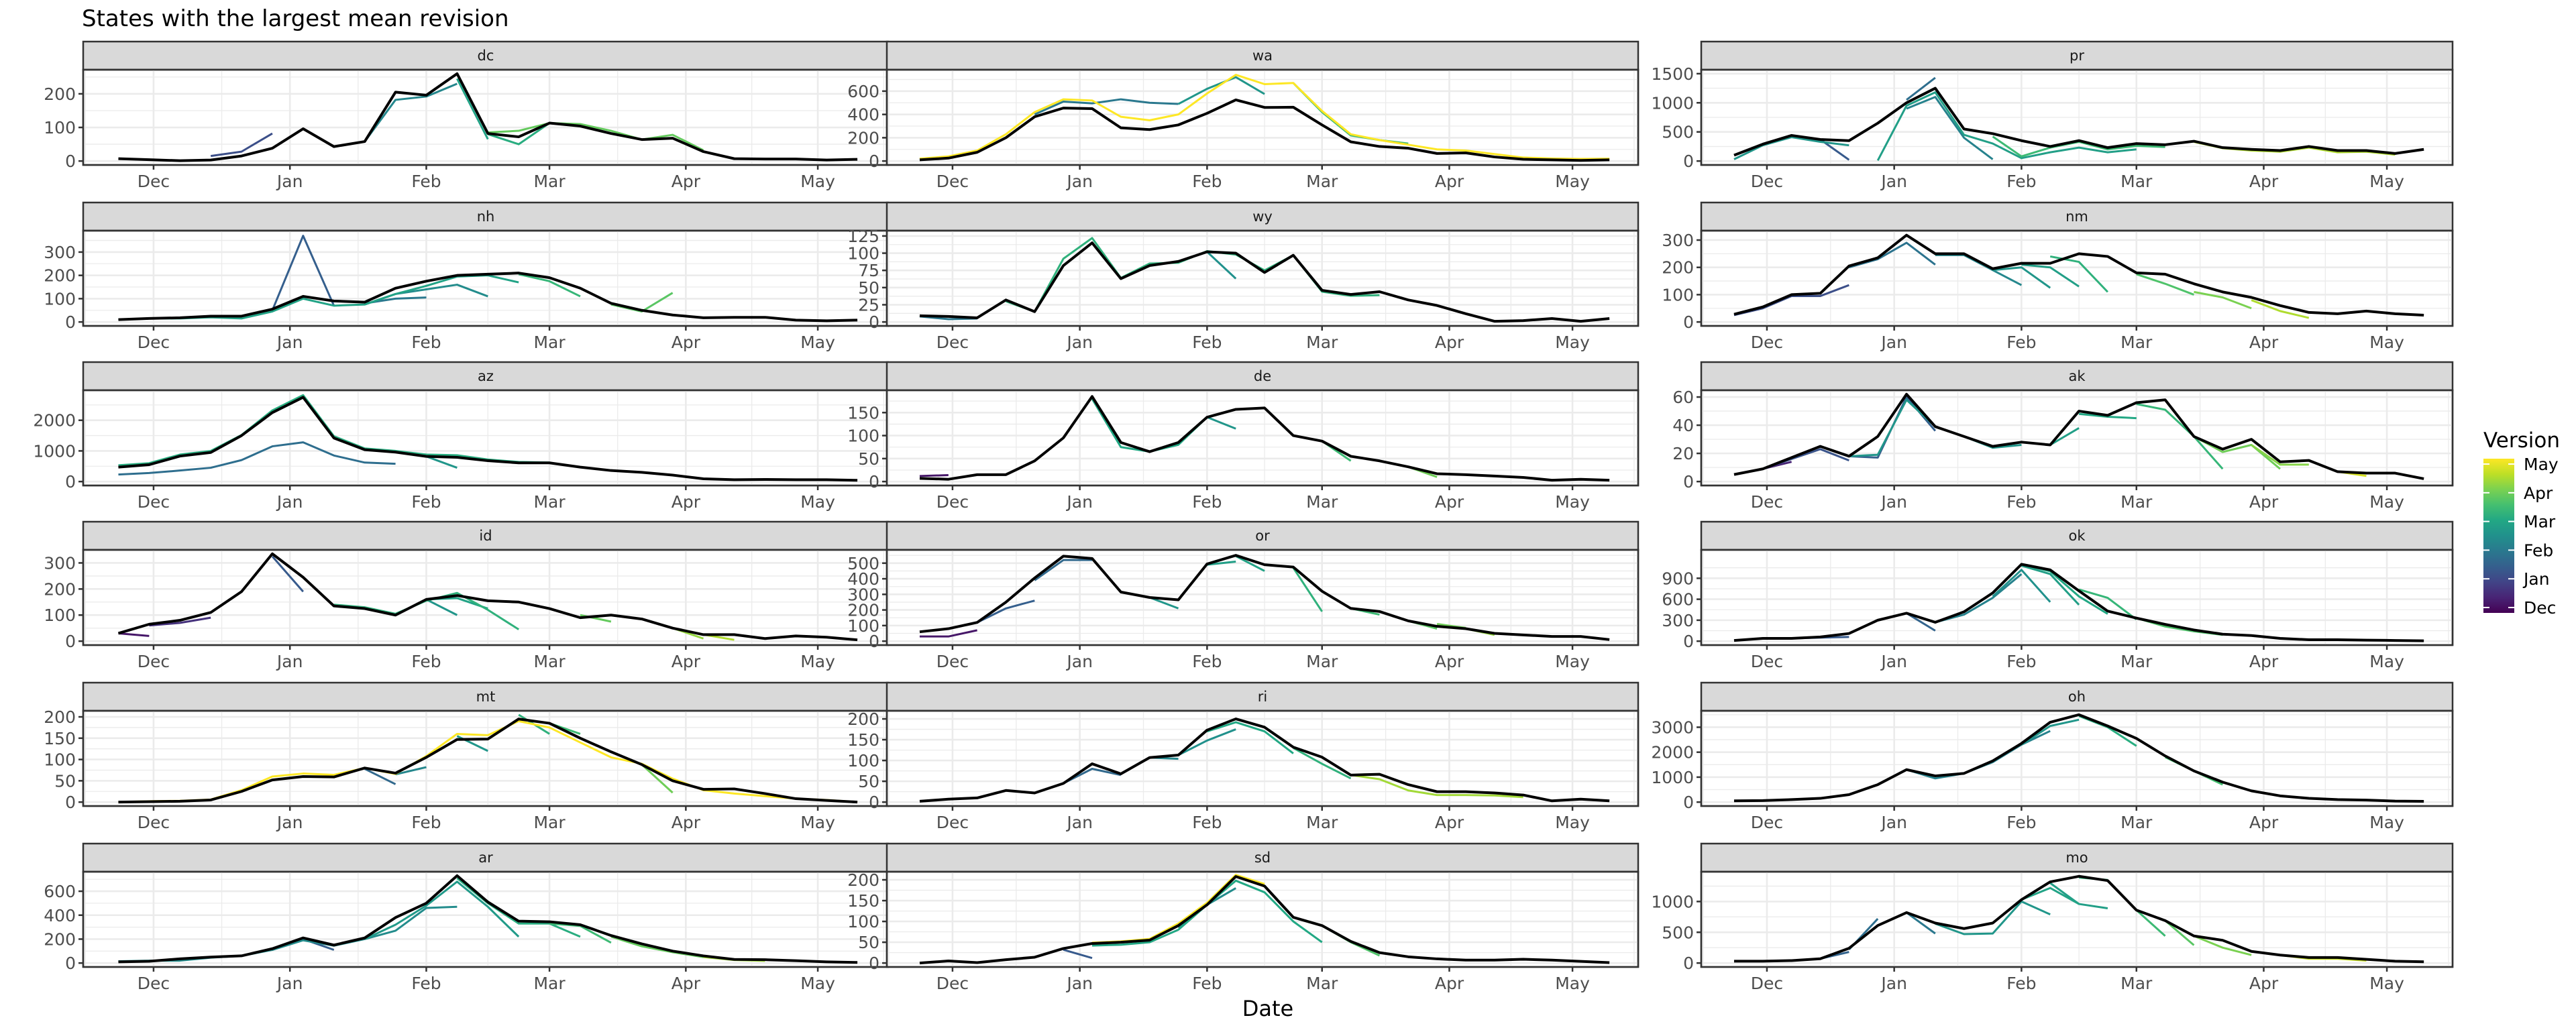 This screenshot has width=2576, height=1030. What do you see at coordinates (467, 115) in the screenshot?
I see `facet-dc: dc 0 100 200 Dec Jan Feb Mar Apr May` at bounding box center [467, 115].